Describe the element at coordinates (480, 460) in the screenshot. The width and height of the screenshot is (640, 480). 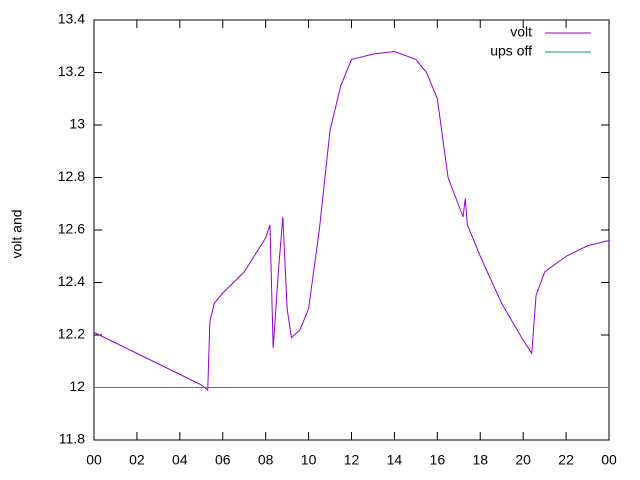
I see `x-tick-label: 18` at that location.